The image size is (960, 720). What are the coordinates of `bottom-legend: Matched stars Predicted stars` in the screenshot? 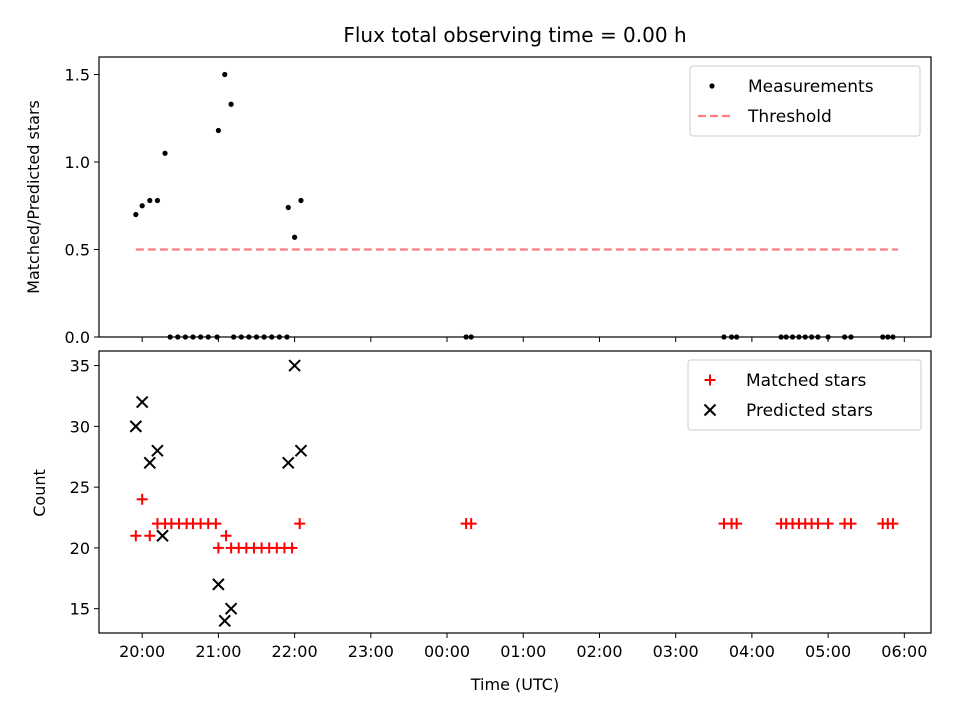 It's located at (804, 395).